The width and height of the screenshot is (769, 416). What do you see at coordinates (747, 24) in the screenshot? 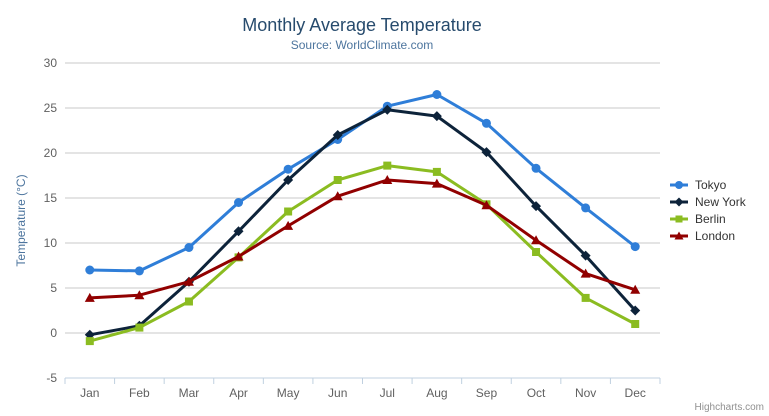
I see `export-menu-button` at bounding box center [747, 24].